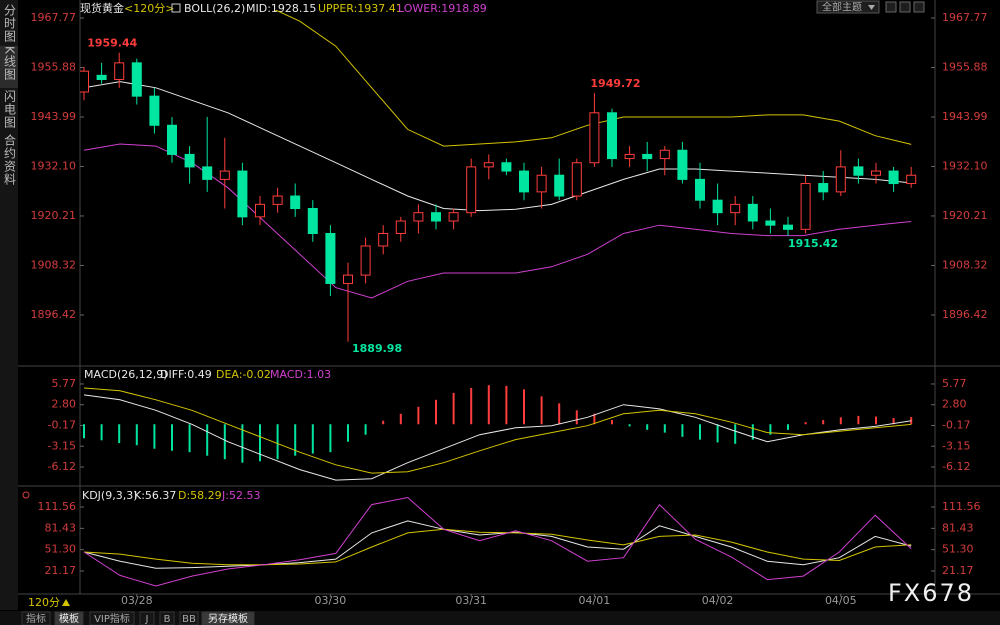  I want to click on kdj-plot, so click(497, 541).